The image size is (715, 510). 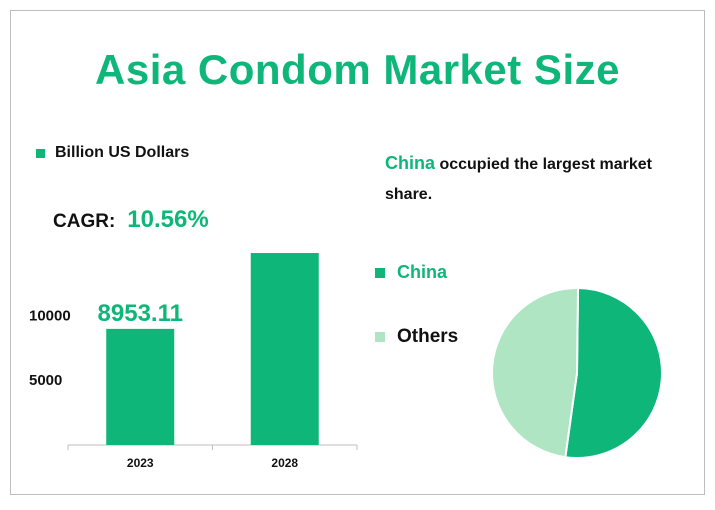 I want to click on pie-chart, so click(x=577, y=372).